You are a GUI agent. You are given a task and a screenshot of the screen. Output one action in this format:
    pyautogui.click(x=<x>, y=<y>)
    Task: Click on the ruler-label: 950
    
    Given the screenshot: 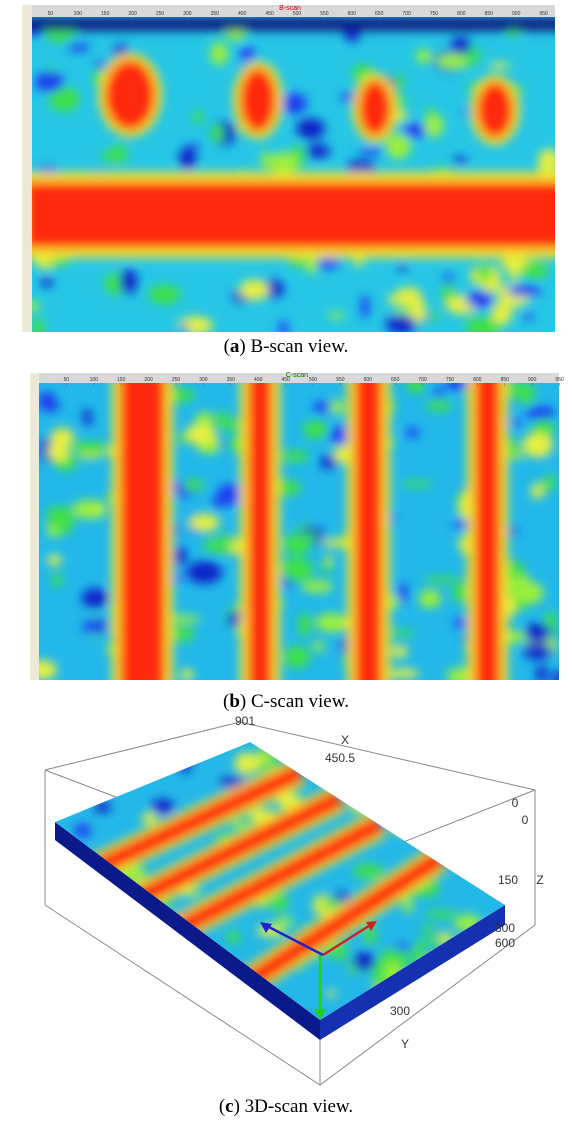 What is the action you would take?
    pyautogui.click(x=543, y=14)
    